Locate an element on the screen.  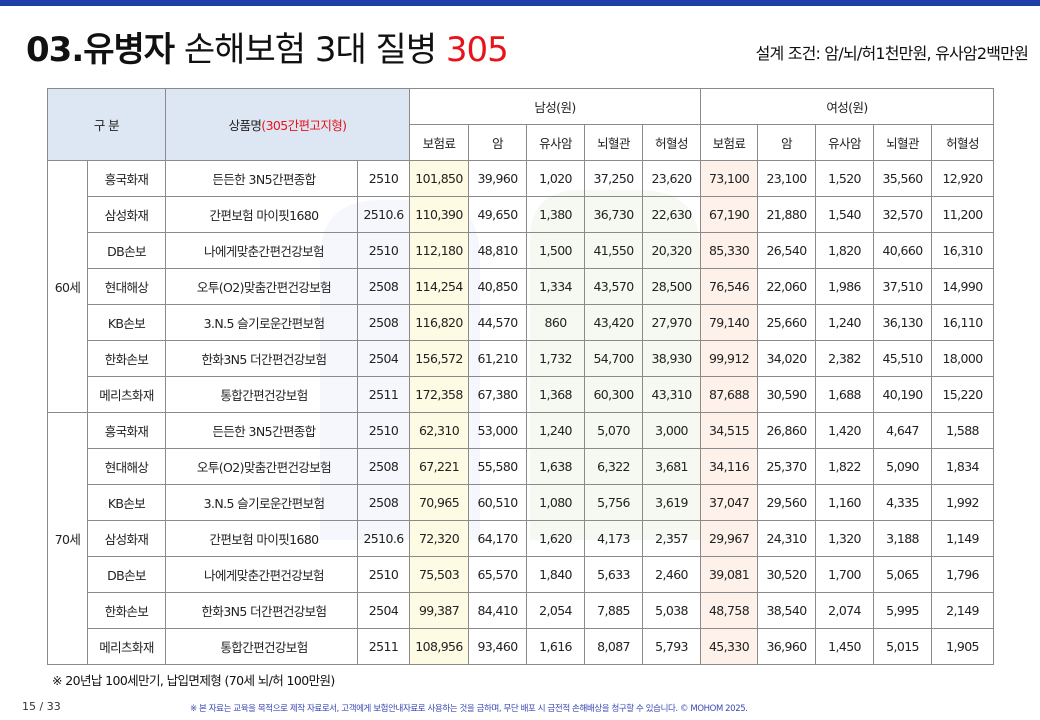
female-value-cell: 2,074 is located at coordinates (845, 610).